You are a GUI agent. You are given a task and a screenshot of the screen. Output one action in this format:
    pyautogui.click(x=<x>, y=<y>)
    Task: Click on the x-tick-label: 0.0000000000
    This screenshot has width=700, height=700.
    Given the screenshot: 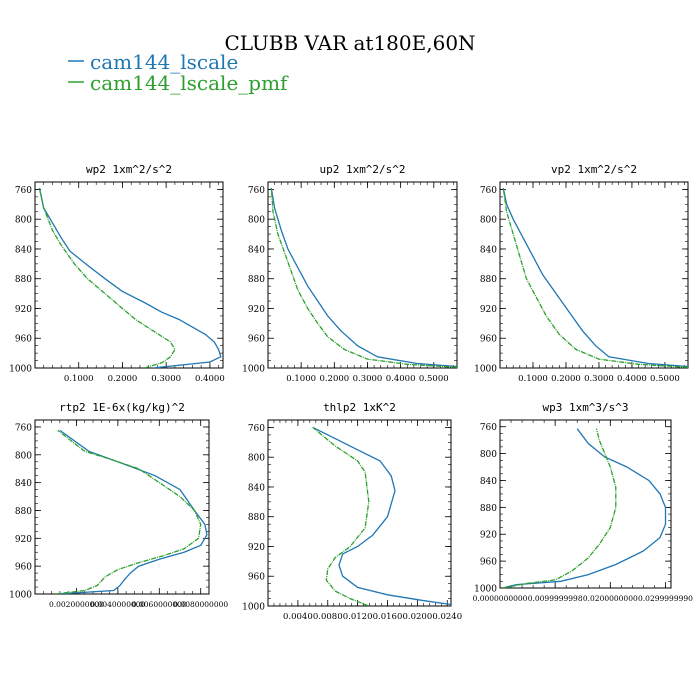 What is the action you would take?
    pyautogui.click(x=500, y=598)
    